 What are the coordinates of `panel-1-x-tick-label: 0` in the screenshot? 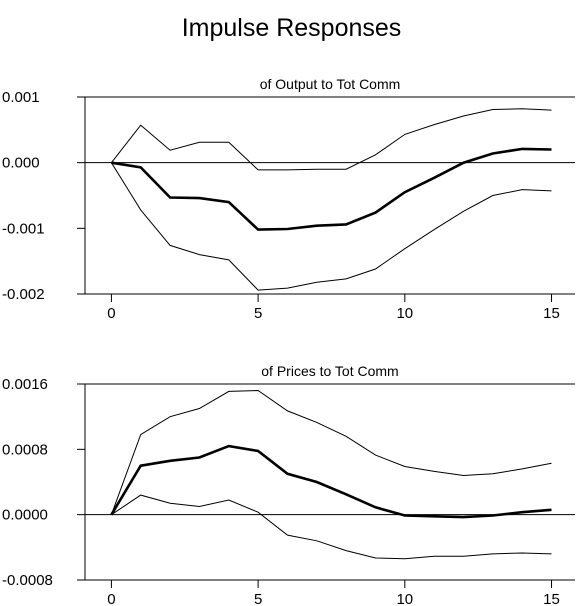 It's located at (111, 313).